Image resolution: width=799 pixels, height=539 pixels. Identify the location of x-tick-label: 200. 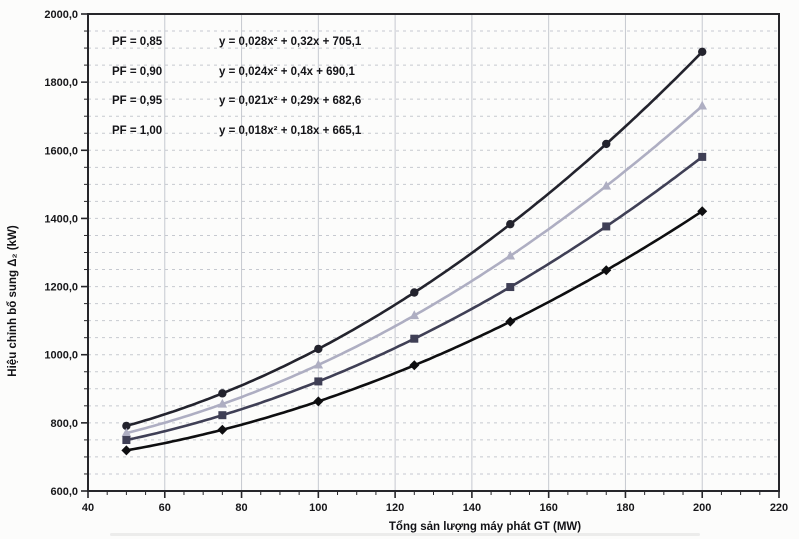
(702, 508).